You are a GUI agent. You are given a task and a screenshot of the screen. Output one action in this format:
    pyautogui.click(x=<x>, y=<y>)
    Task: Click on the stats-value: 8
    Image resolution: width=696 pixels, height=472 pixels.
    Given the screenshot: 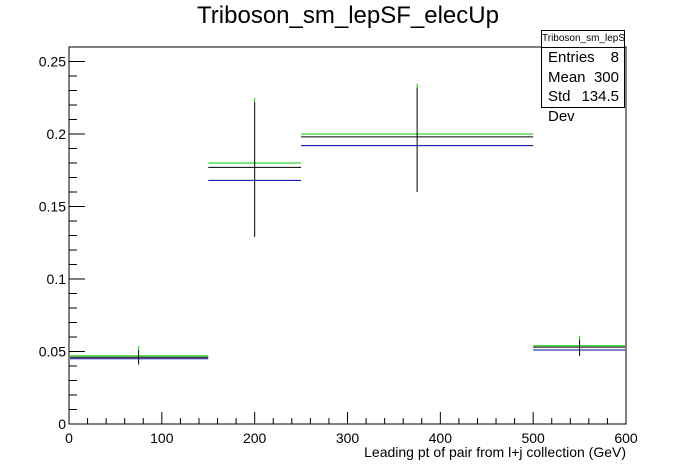 What is the action you would take?
    pyautogui.click(x=614, y=57)
    